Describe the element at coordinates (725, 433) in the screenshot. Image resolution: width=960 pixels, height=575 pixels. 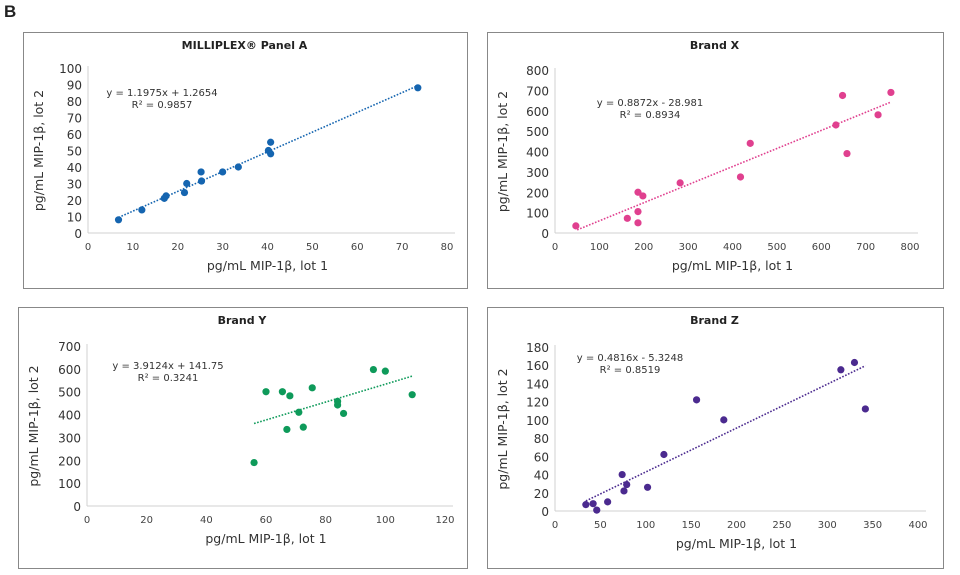
I see `trendline` at that location.